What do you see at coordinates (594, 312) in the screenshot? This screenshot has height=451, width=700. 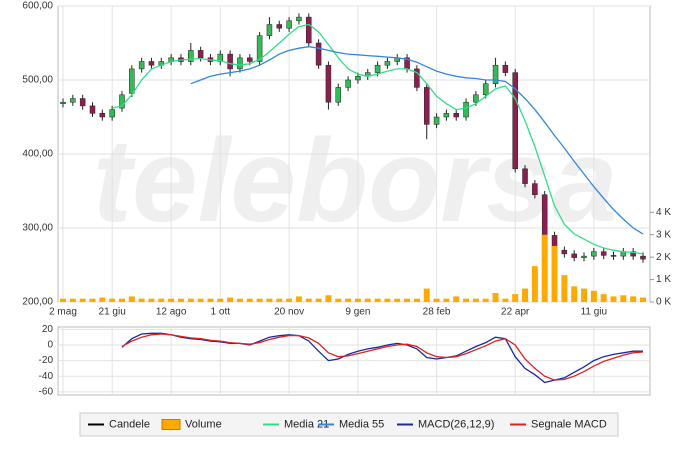 I see `x-tick-label: 11 giu` at bounding box center [594, 312].